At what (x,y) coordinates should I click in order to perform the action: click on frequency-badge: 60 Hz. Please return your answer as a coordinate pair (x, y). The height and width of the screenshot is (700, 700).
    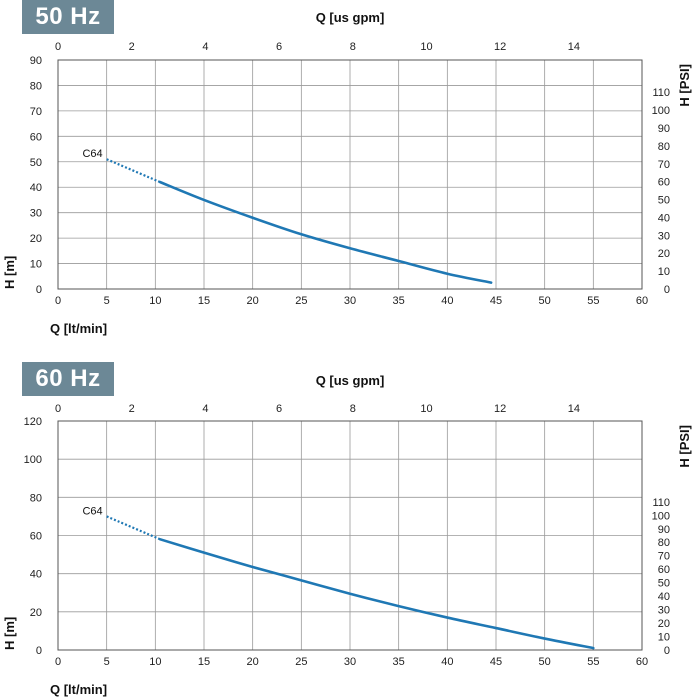
    Looking at the image, I should click on (68, 379).